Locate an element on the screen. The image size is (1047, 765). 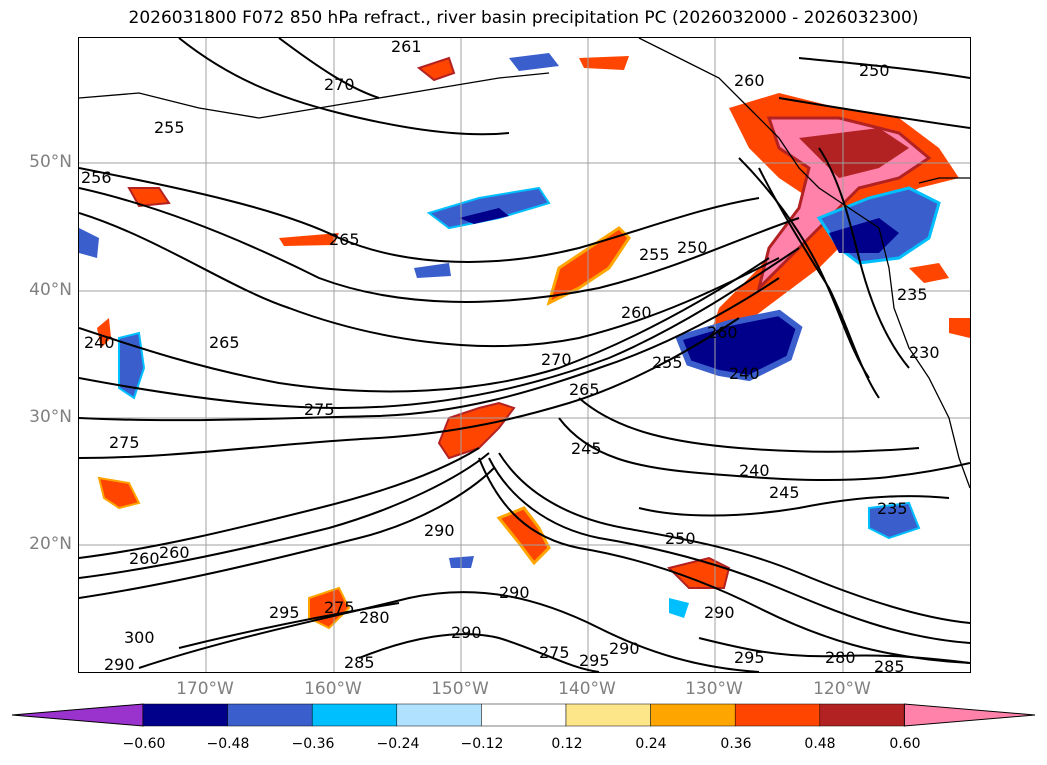
lon-label-150w: 150°W is located at coordinates (460, 689).